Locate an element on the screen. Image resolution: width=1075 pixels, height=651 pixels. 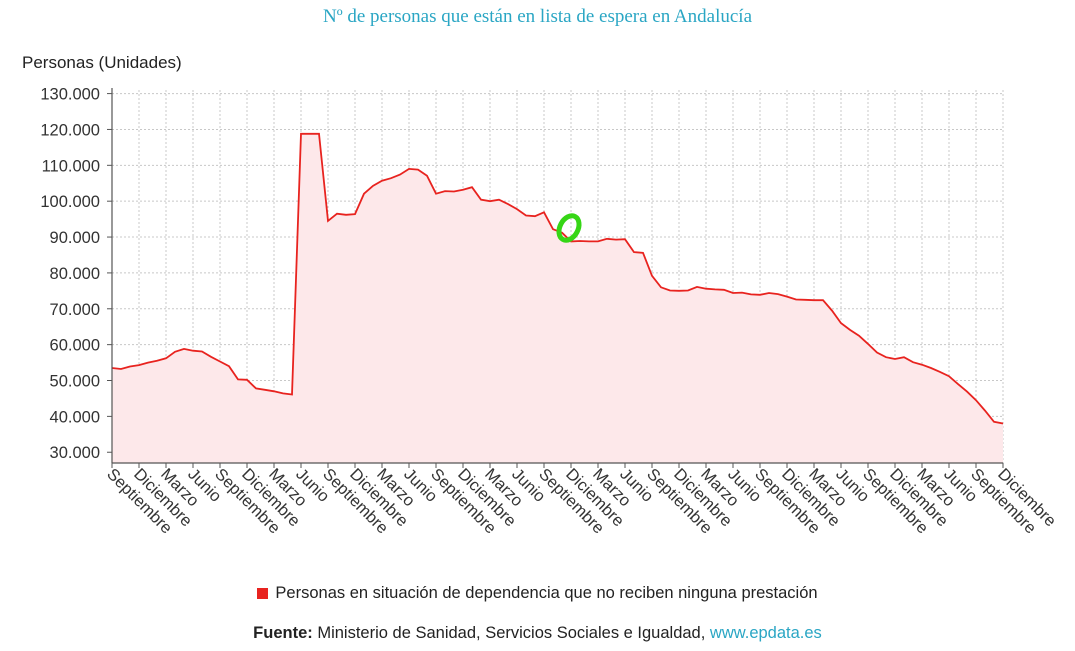
y-tick-label: 80.000 is located at coordinates (75, 274).